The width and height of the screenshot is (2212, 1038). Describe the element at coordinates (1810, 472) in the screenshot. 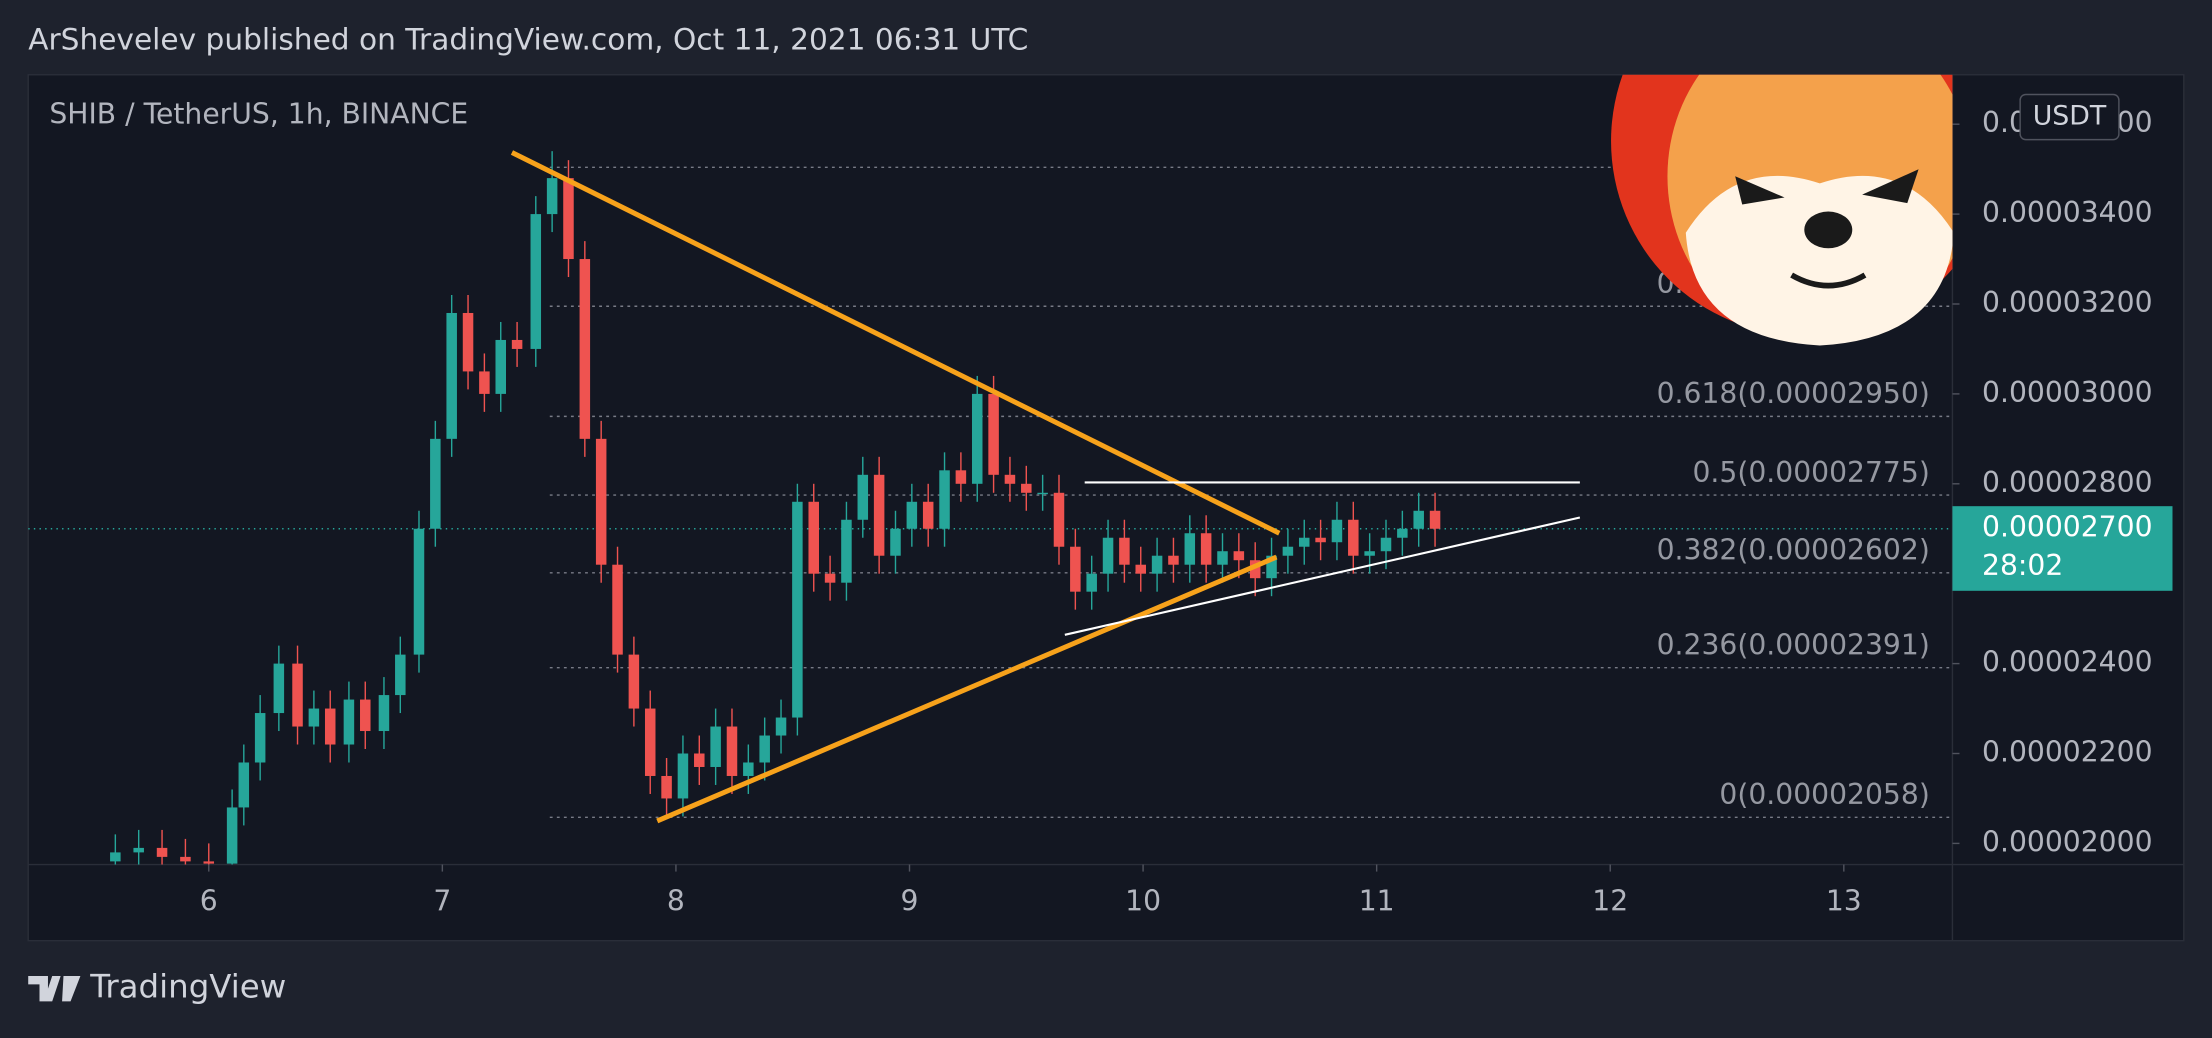

I see `fib-label: 0.5(0.00002775)` at that location.